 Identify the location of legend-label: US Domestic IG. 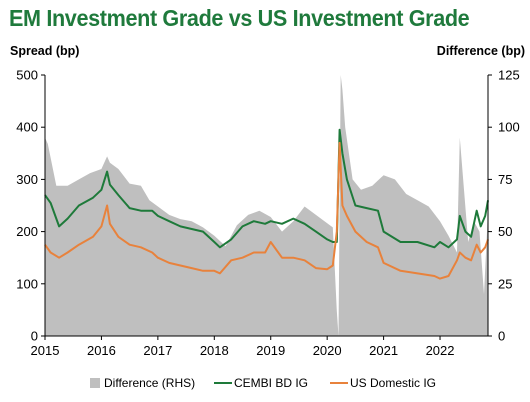
(393, 383).